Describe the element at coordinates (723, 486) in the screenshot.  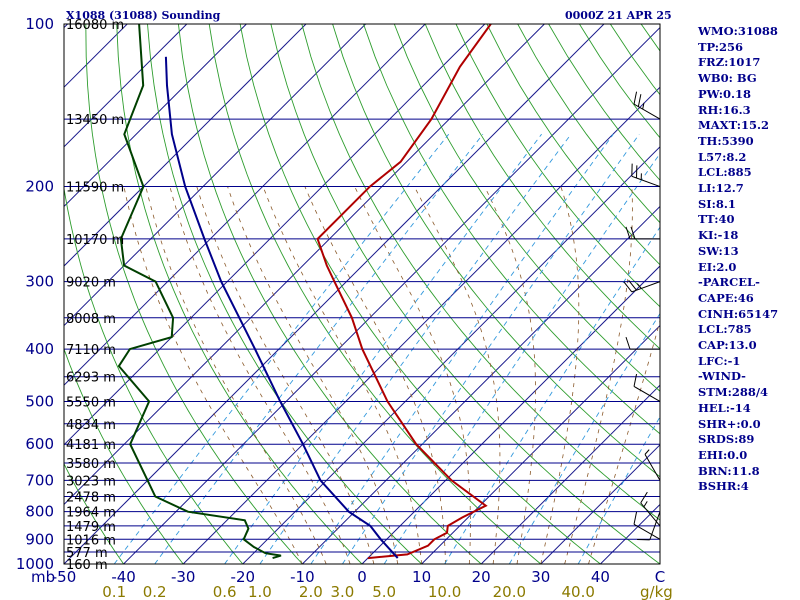
I see `stat-line: BSHR:4` at that location.